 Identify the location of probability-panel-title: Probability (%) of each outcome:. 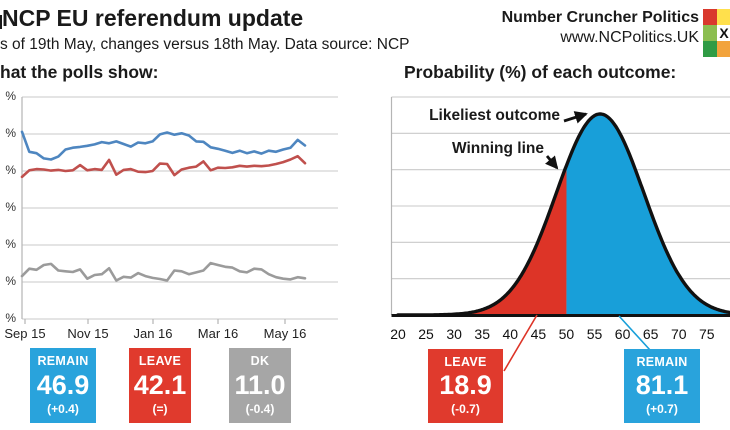
(540, 72).